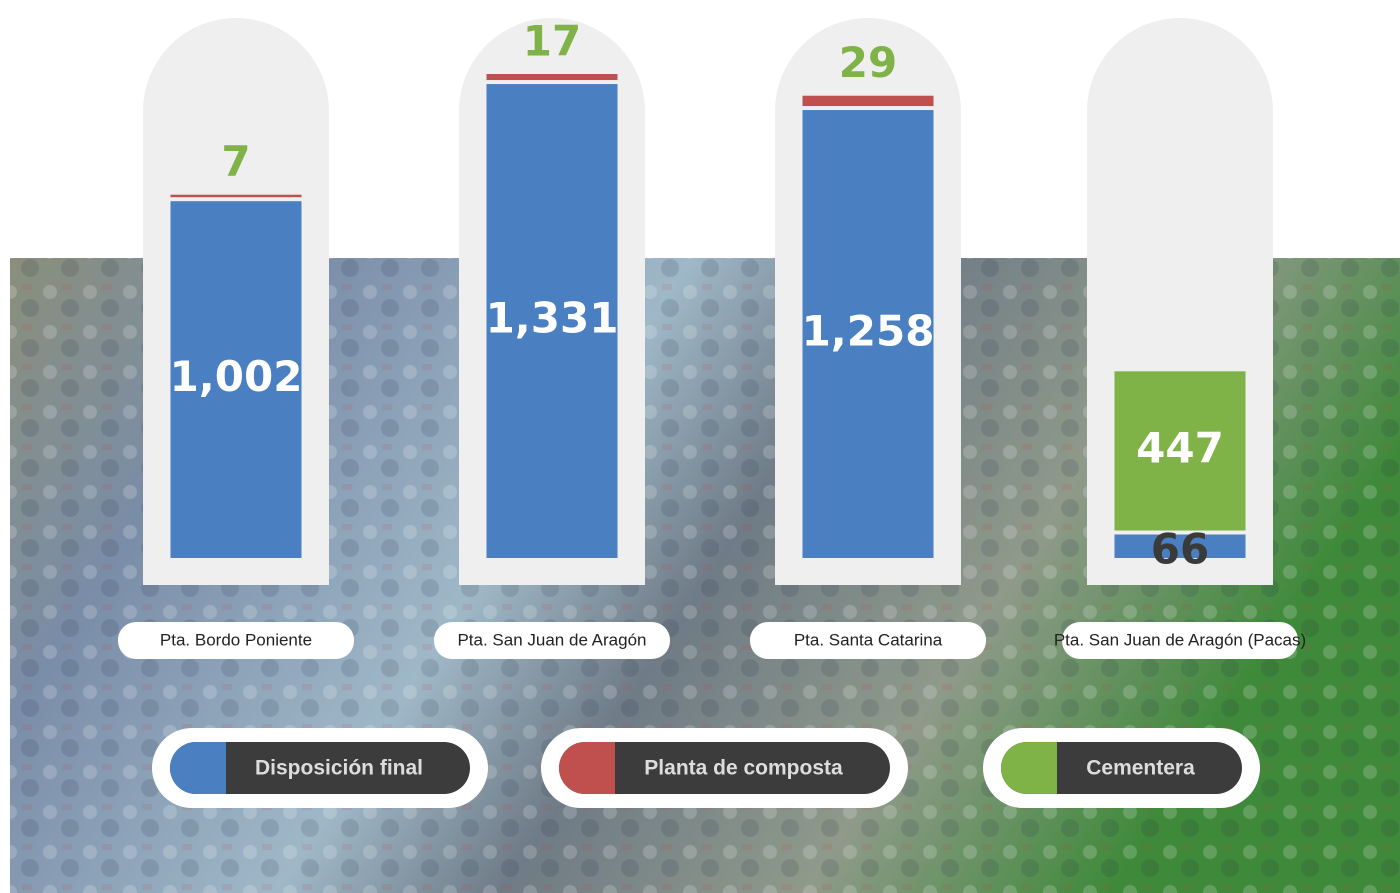 Image resolution: width=1400 pixels, height=893 pixels. I want to click on value-label: 1,331, so click(552, 318).